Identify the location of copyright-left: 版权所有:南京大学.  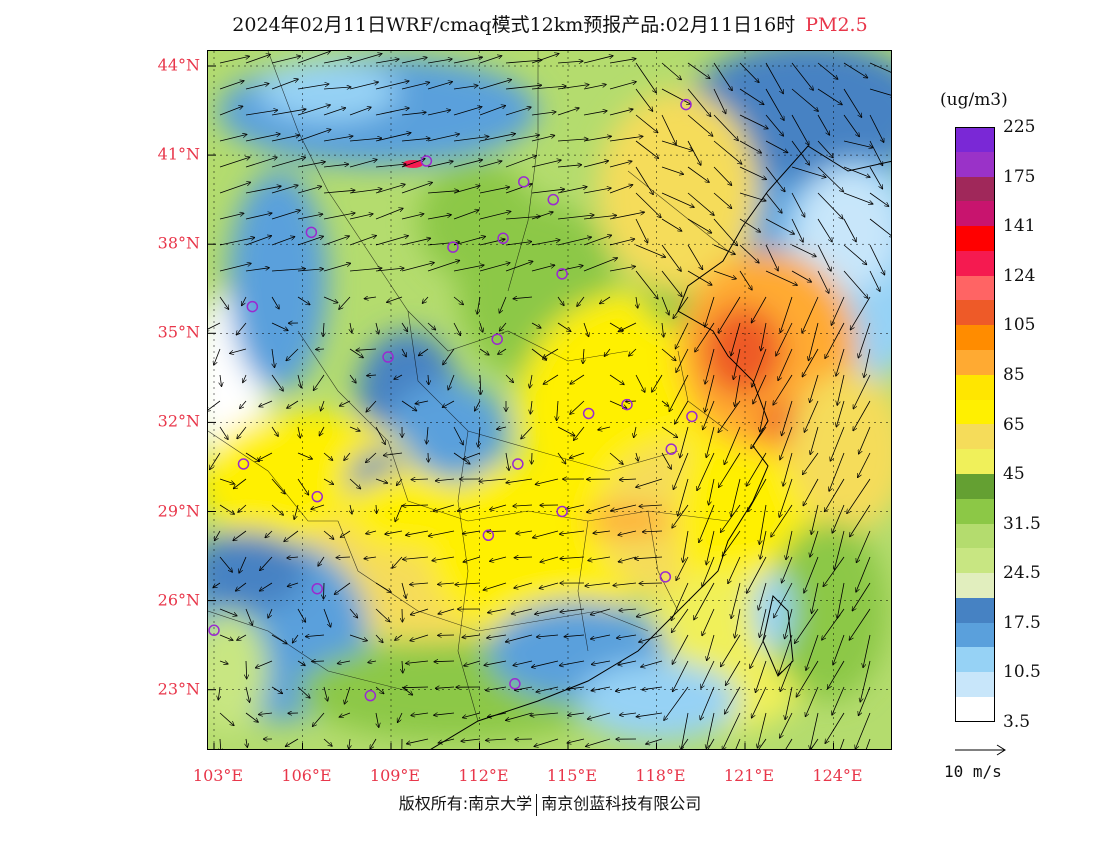
(465, 803).